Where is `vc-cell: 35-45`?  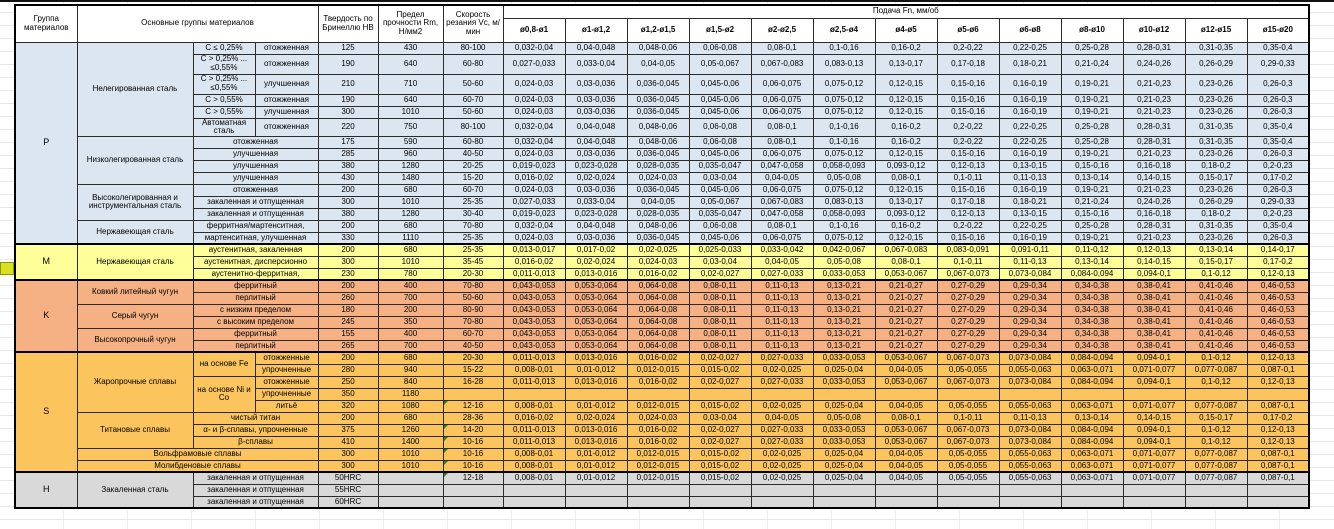 vc-cell: 35-45 is located at coordinates (473, 262).